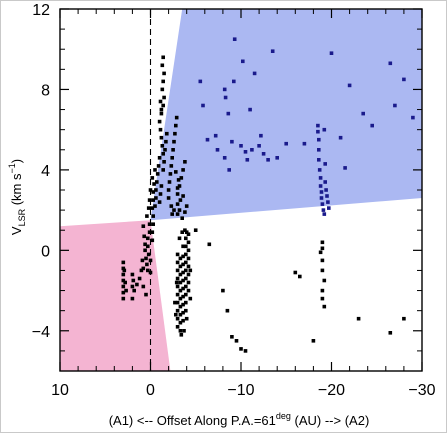  I want to click on x-axis-label-superscript: deg, so click(283, 416).